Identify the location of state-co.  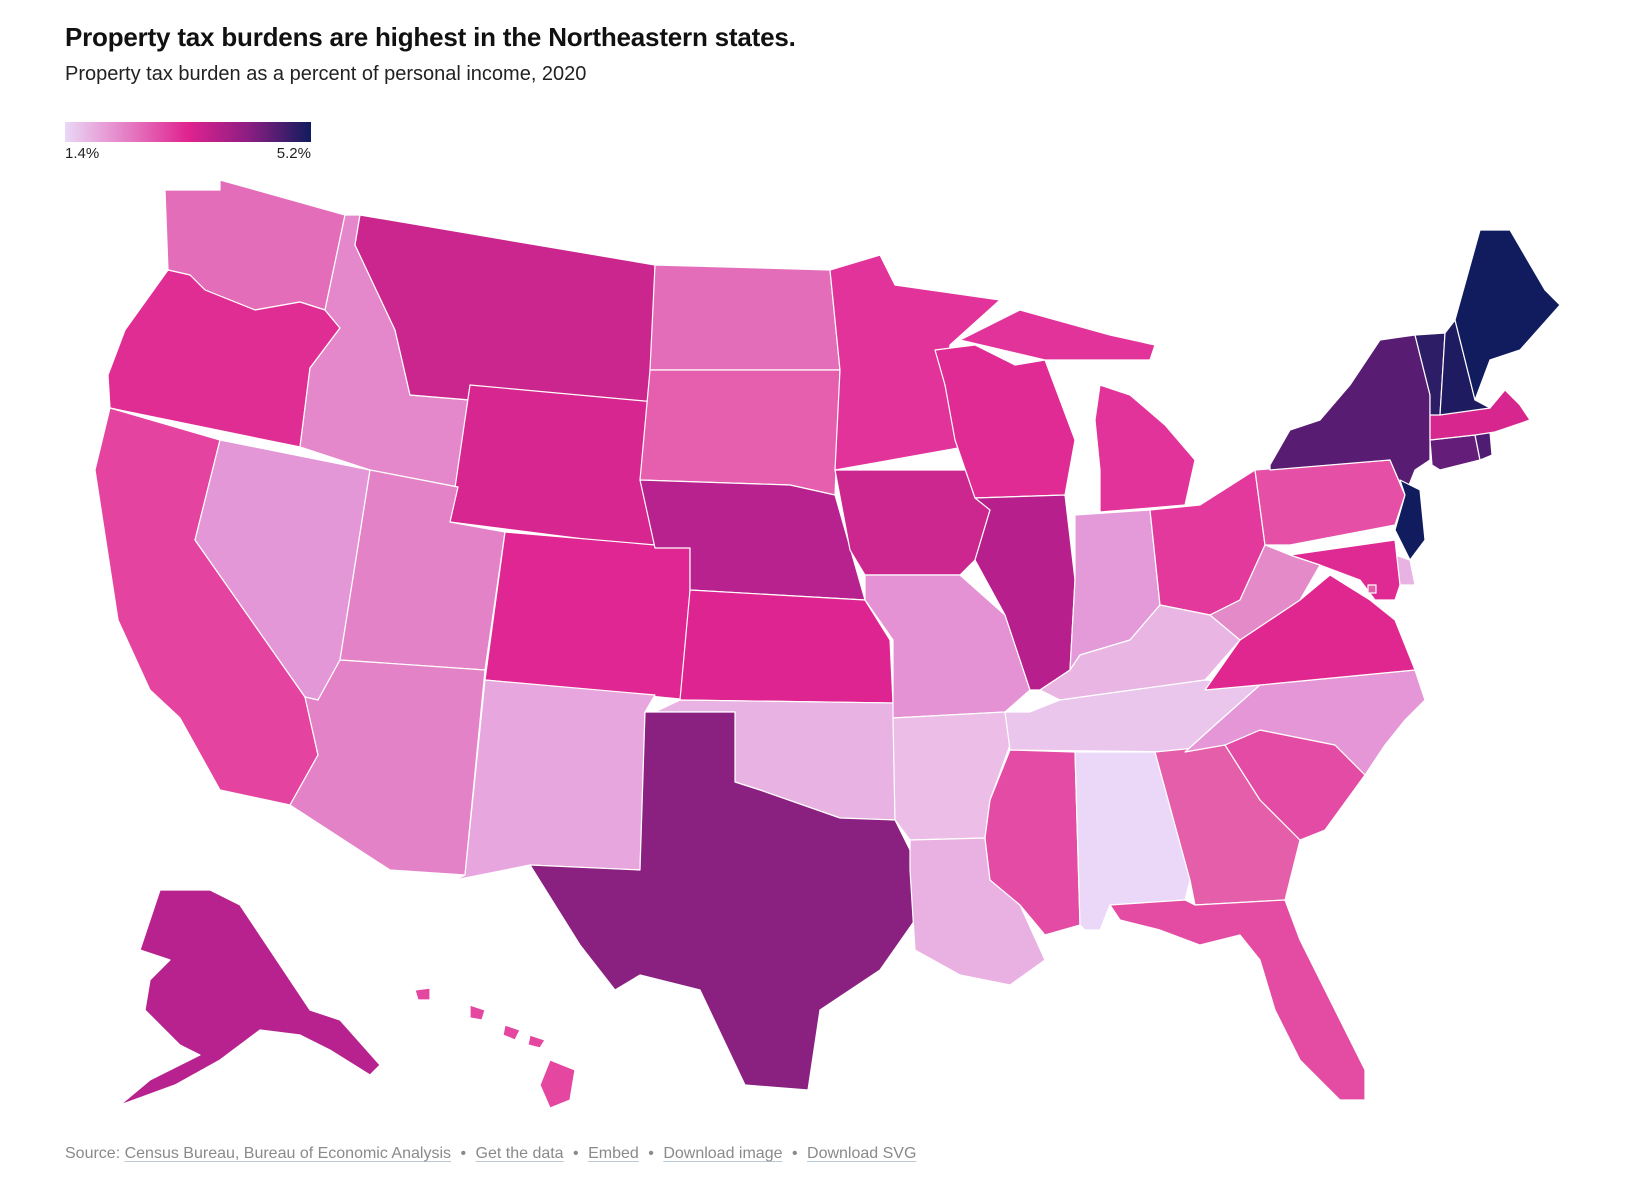
(587, 616).